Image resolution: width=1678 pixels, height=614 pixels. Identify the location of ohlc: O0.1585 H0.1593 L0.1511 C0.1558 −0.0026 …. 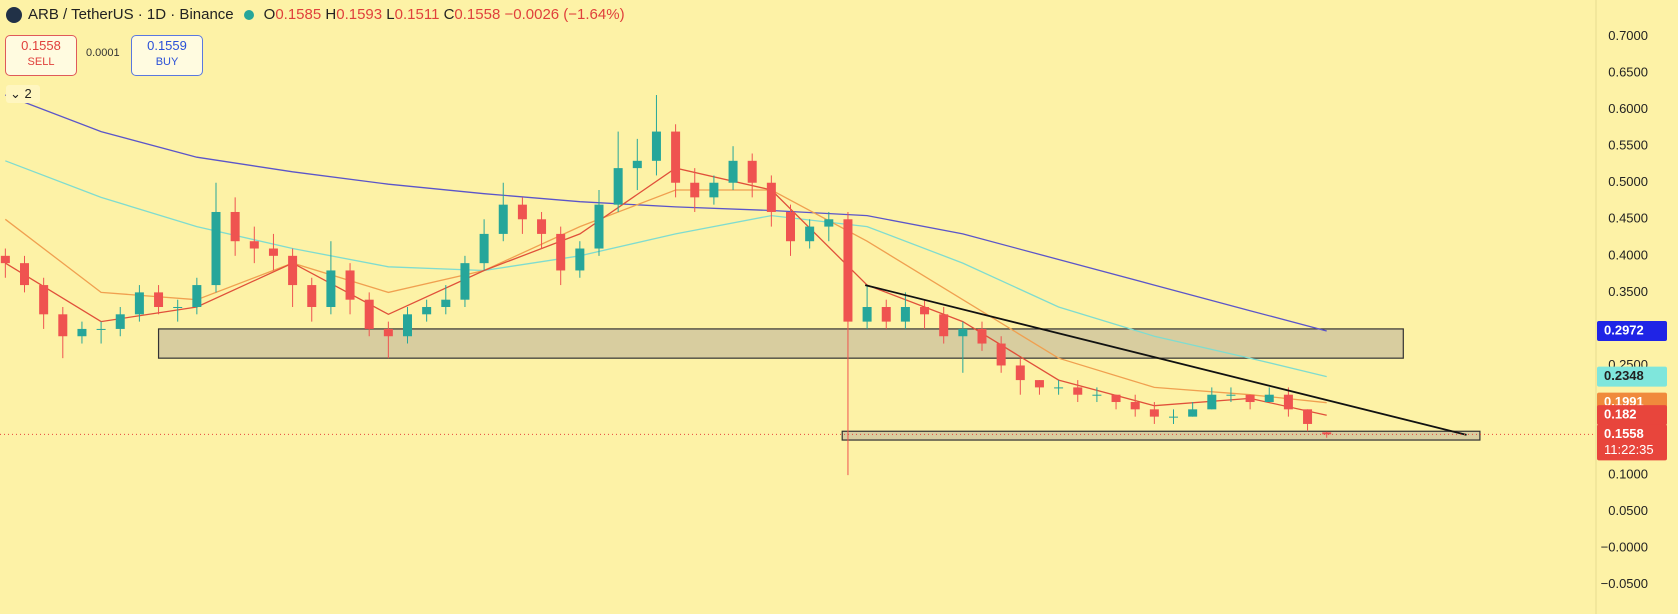
(444, 14).